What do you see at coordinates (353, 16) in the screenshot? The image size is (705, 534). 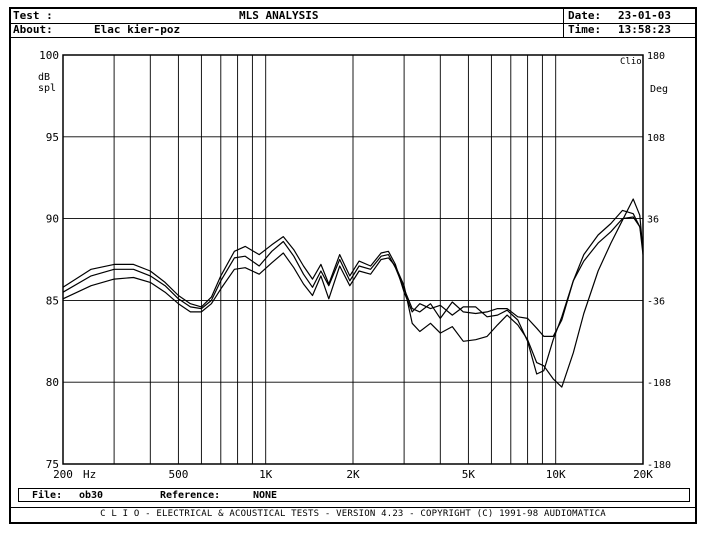 I see `header-row-1: Test : MLS ANALYSIS Date: 23-01-03` at bounding box center [353, 16].